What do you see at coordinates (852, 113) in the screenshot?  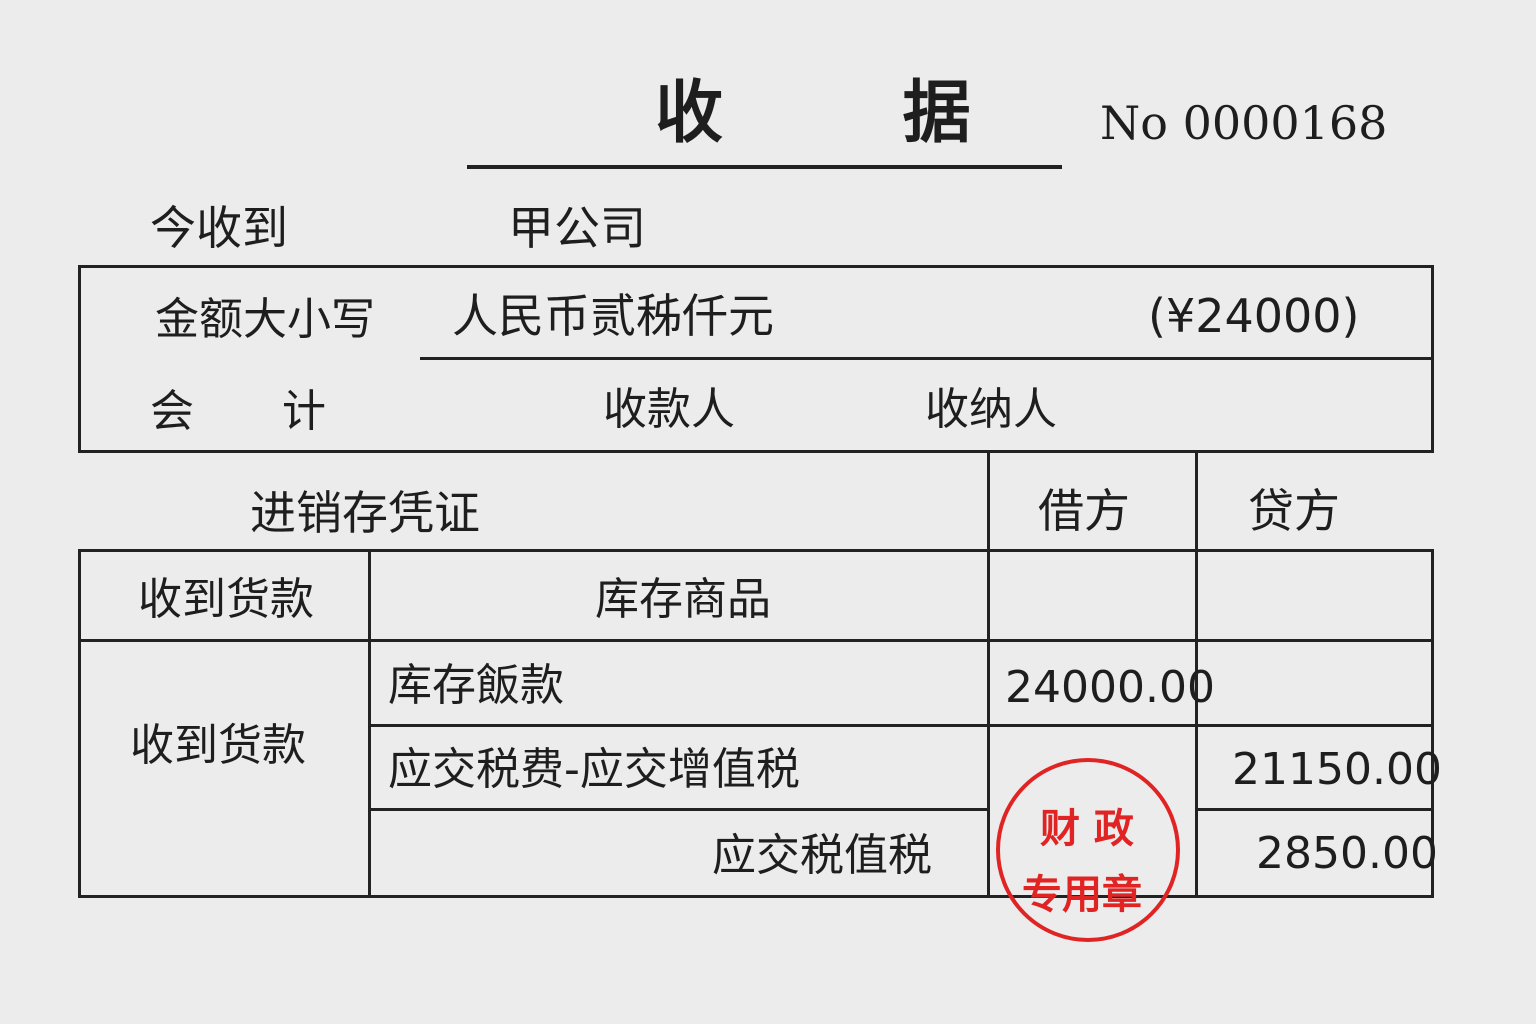 I see `receipt-title: 收 据` at bounding box center [852, 113].